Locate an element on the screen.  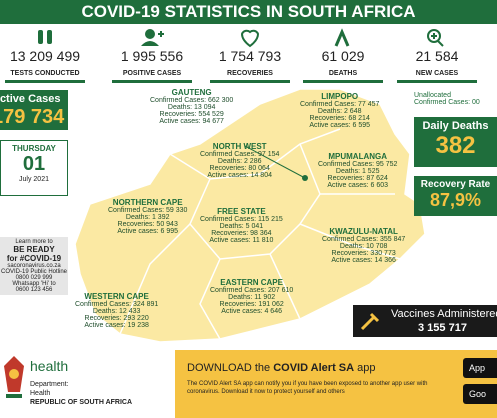
province-line: Active cases: 14 804 is located at coordinates (239, 175).